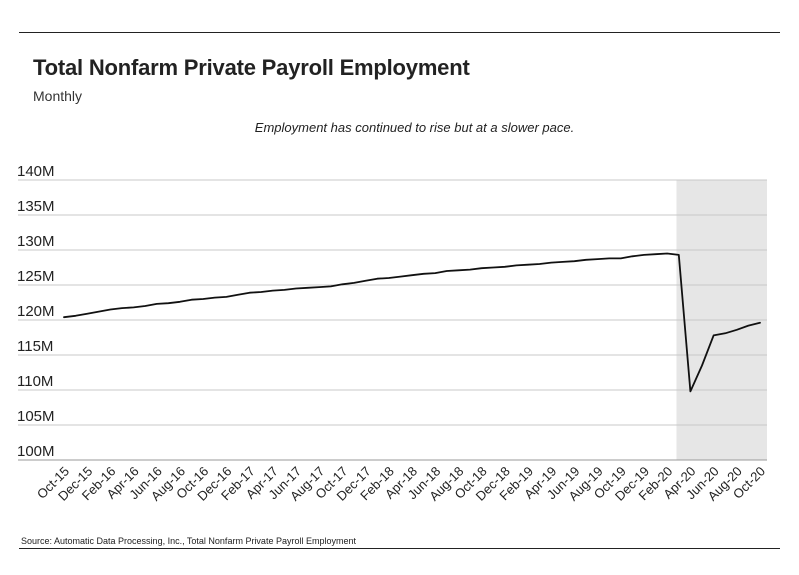  Describe the element at coordinates (251, 67) in the screenshot. I see `chart-title: Total Nonfarm Private Payroll Employment` at that location.